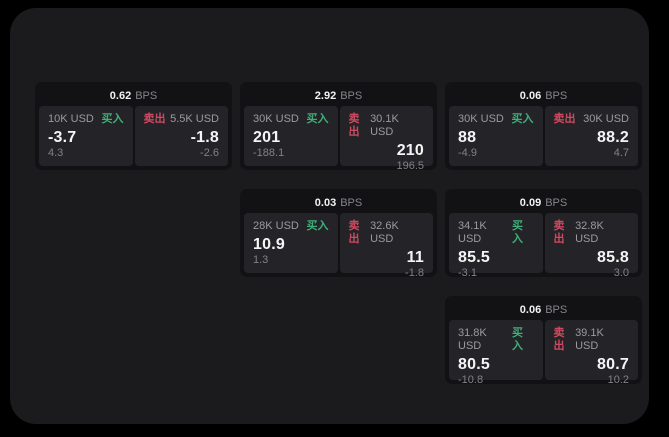  Describe the element at coordinates (325, 203) in the screenshot. I see `bps-value: 0.03` at that location.